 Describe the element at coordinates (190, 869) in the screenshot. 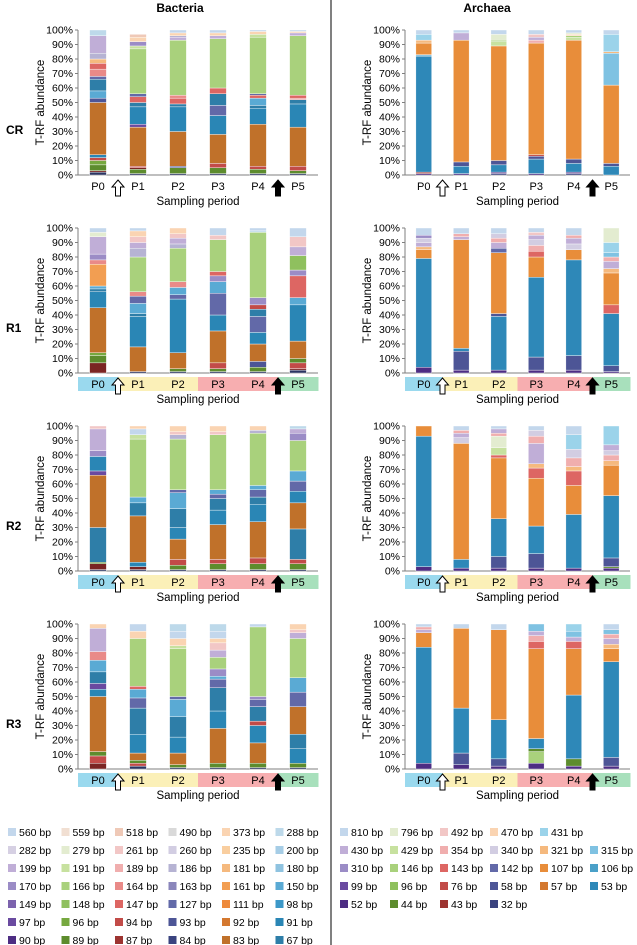

I see `legend-item: 186 bp` at that location.